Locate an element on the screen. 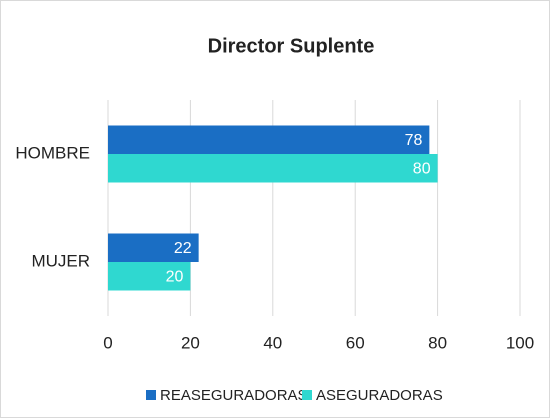 The height and width of the screenshot is (419, 551). x-tick-label: 40 is located at coordinates (272, 342).